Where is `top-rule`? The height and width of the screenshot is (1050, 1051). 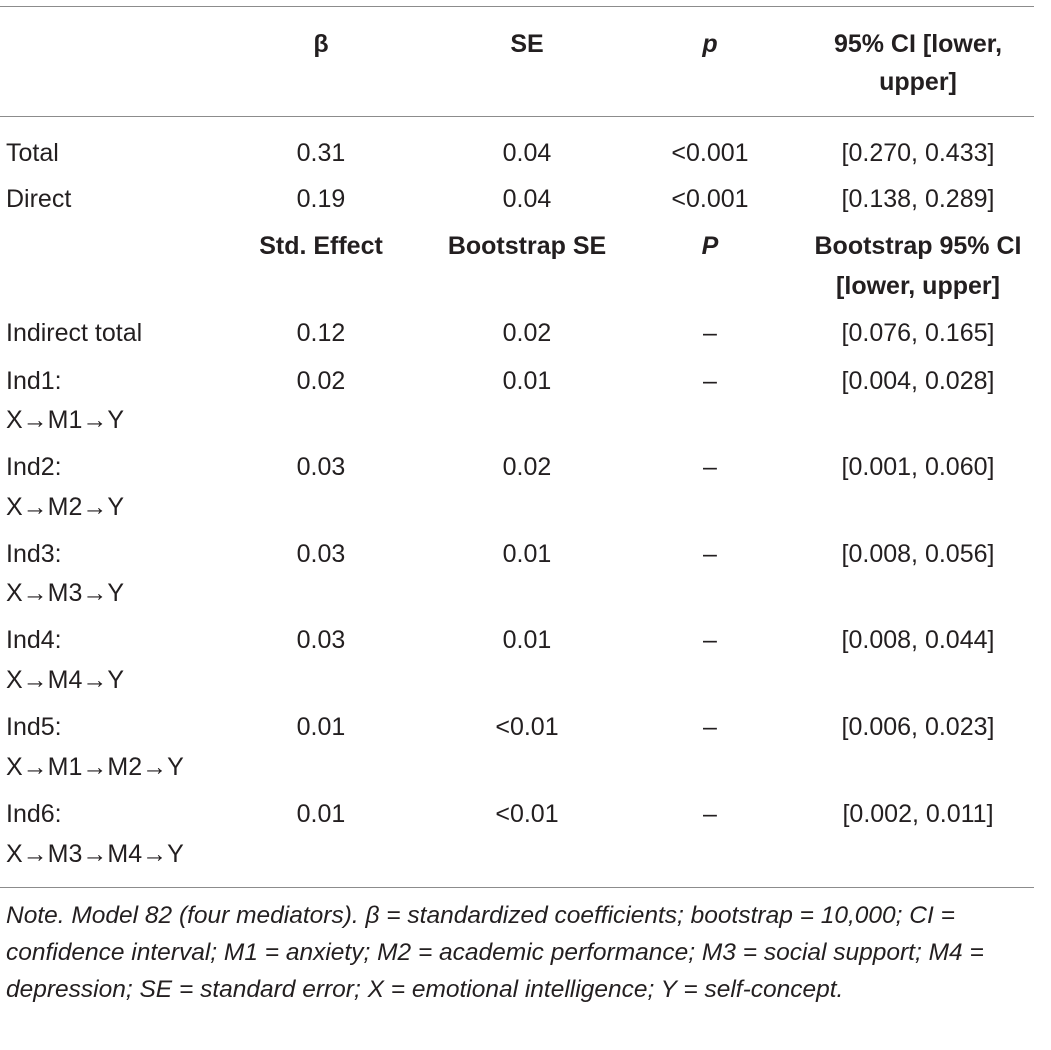 top-rule is located at coordinates (517, 6).